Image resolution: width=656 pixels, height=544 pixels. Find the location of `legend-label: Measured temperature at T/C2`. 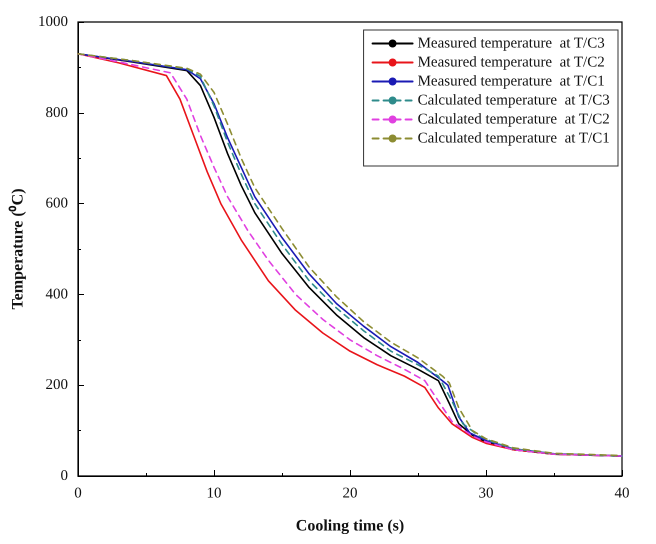

legend-label: Measured temperature at T/C2 is located at coordinates (511, 62).